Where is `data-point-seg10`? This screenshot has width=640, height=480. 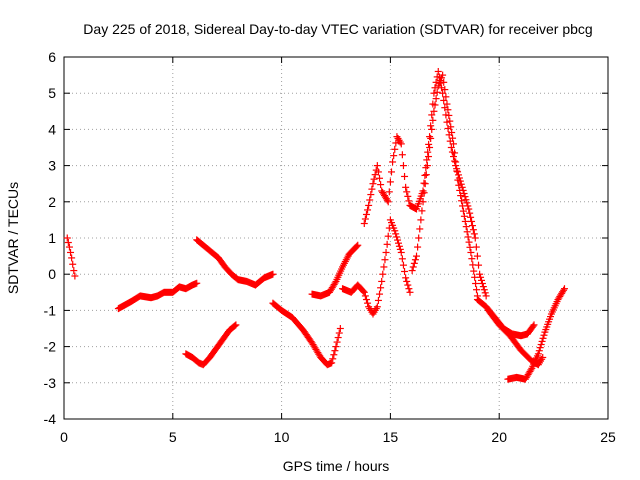 data-point-seg10 is located at coordinates (534, 325).